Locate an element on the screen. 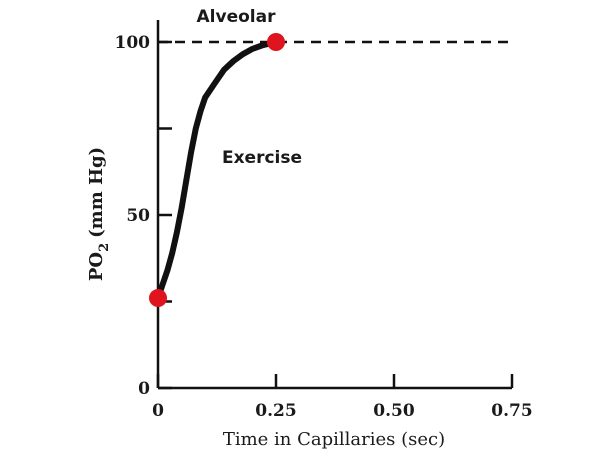 The width and height of the screenshot is (595, 469). x-tick-label: 0.25 is located at coordinates (275, 411).